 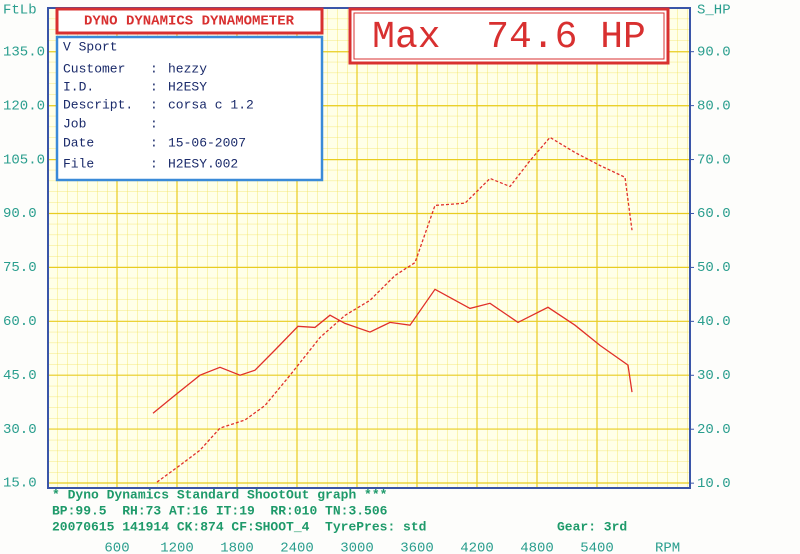 What do you see at coordinates (357, 547) in the screenshot?
I see `x-tick-label: 3000` at bounding box center [357, 547].